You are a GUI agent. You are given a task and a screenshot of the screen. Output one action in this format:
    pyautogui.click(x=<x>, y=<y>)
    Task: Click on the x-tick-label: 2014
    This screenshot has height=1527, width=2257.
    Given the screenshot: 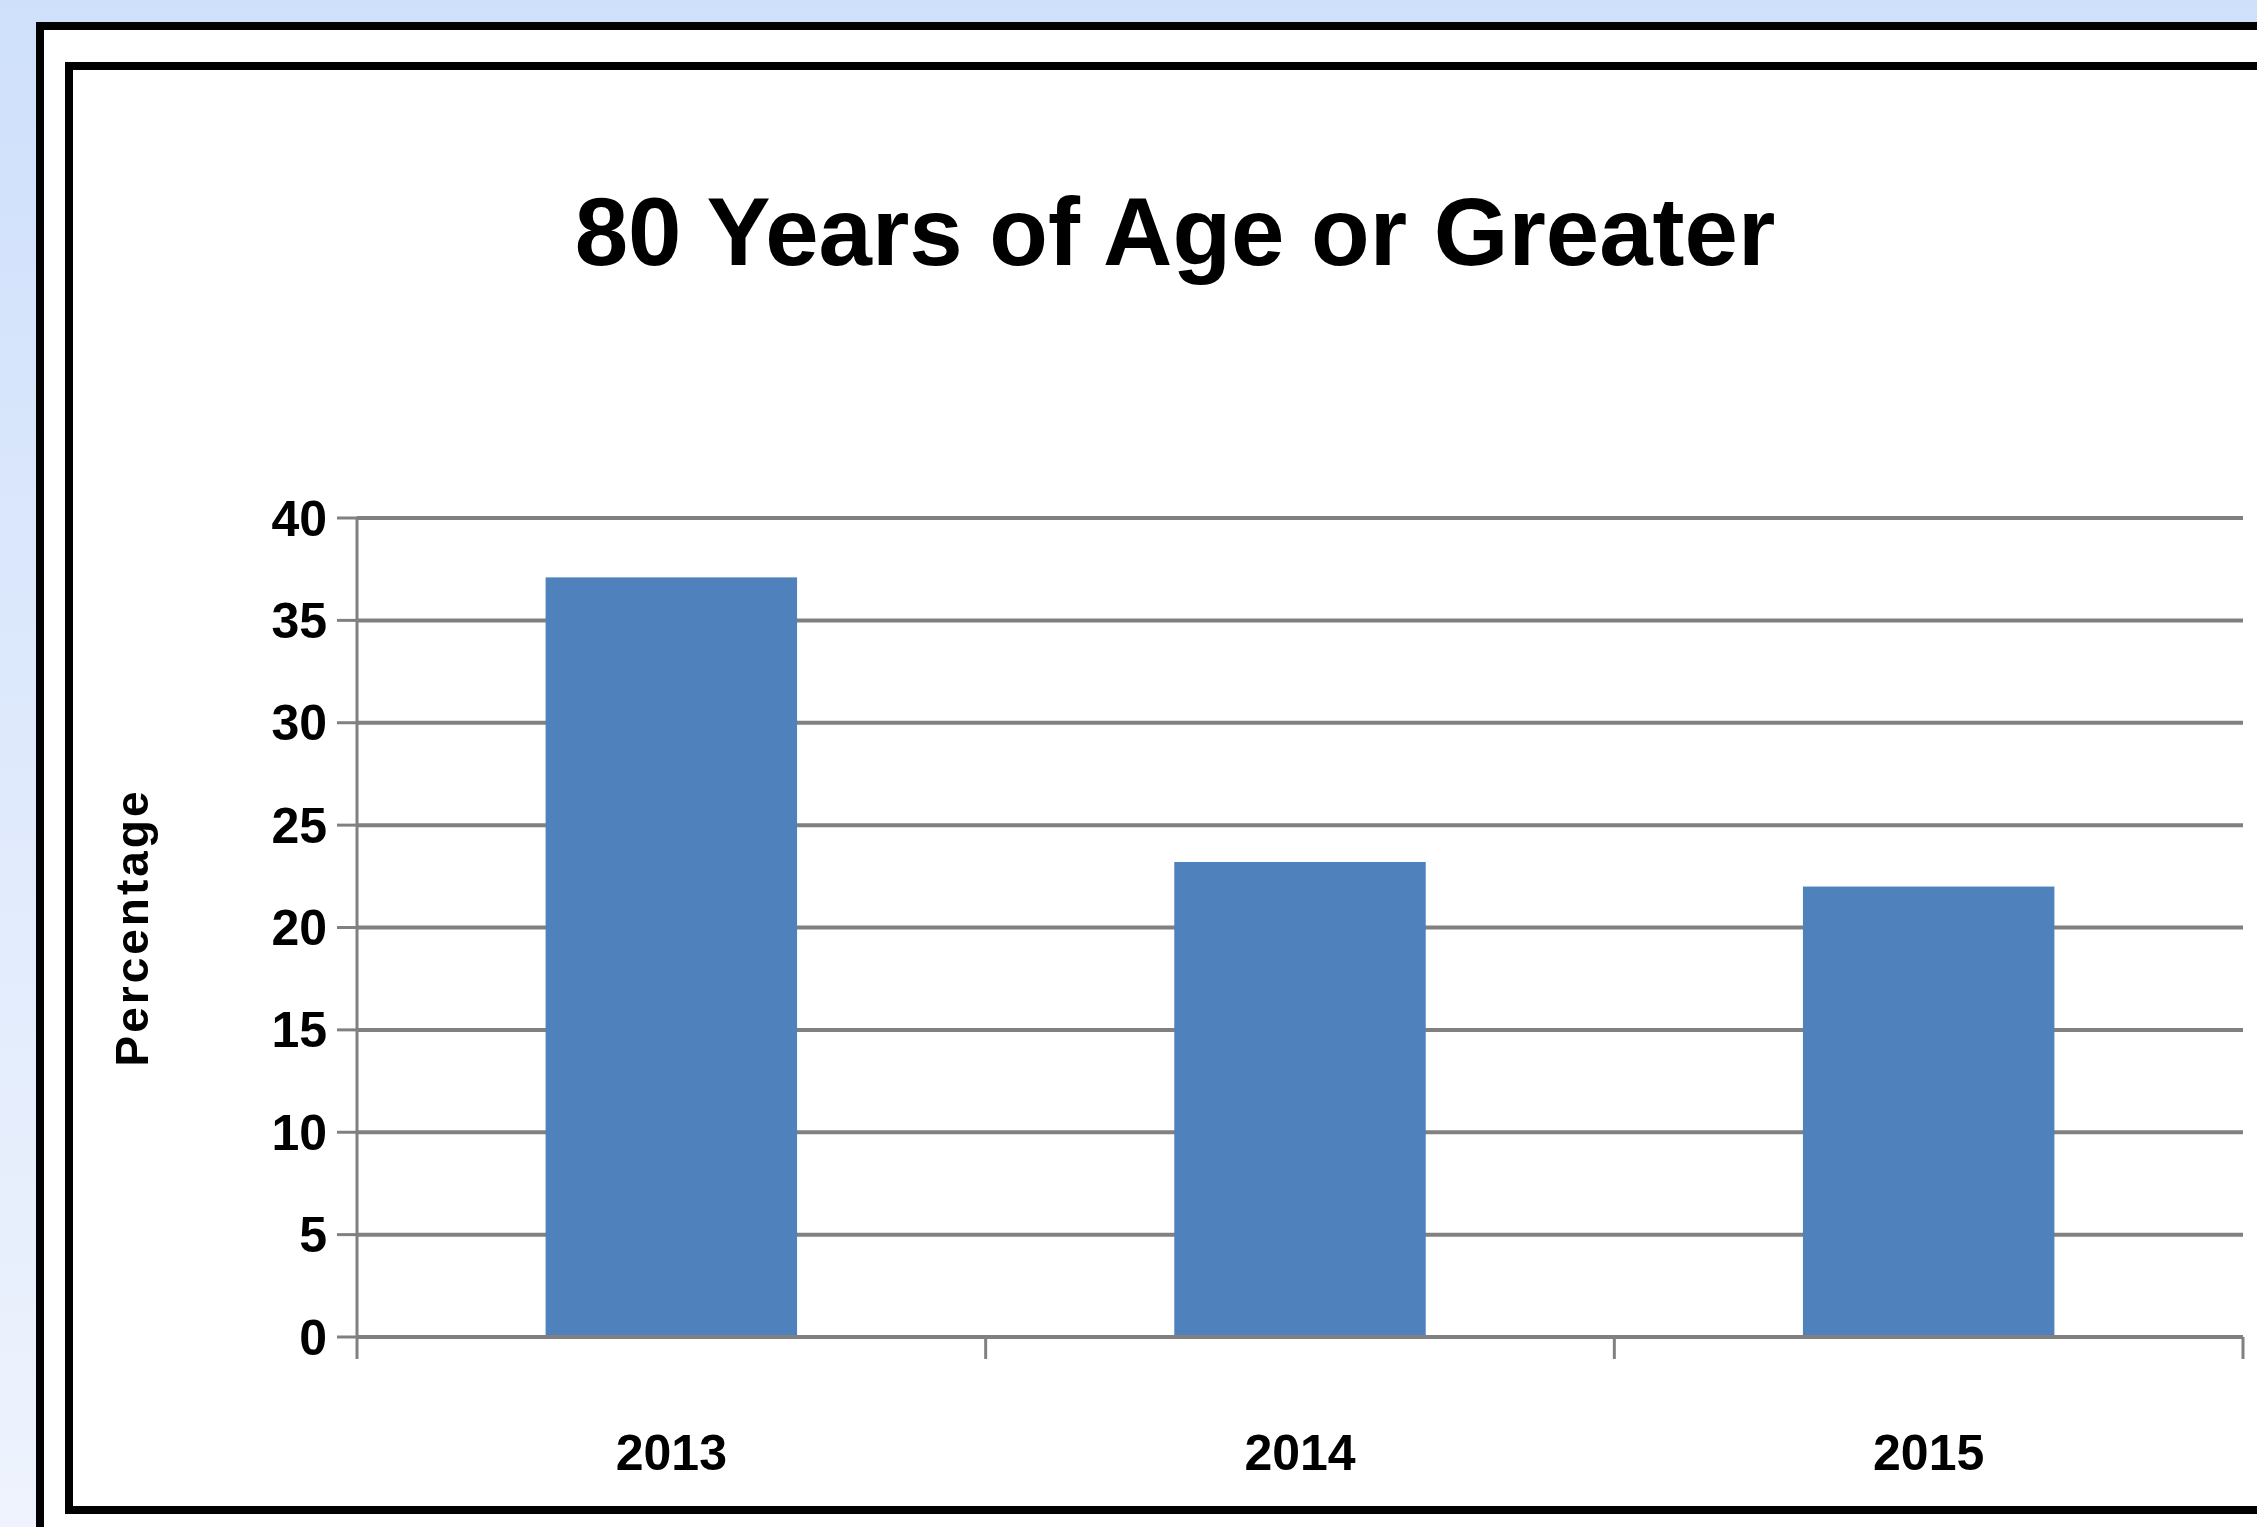 What is the action you would take?
    pyautogui.click(x=1300, y=1453)
    